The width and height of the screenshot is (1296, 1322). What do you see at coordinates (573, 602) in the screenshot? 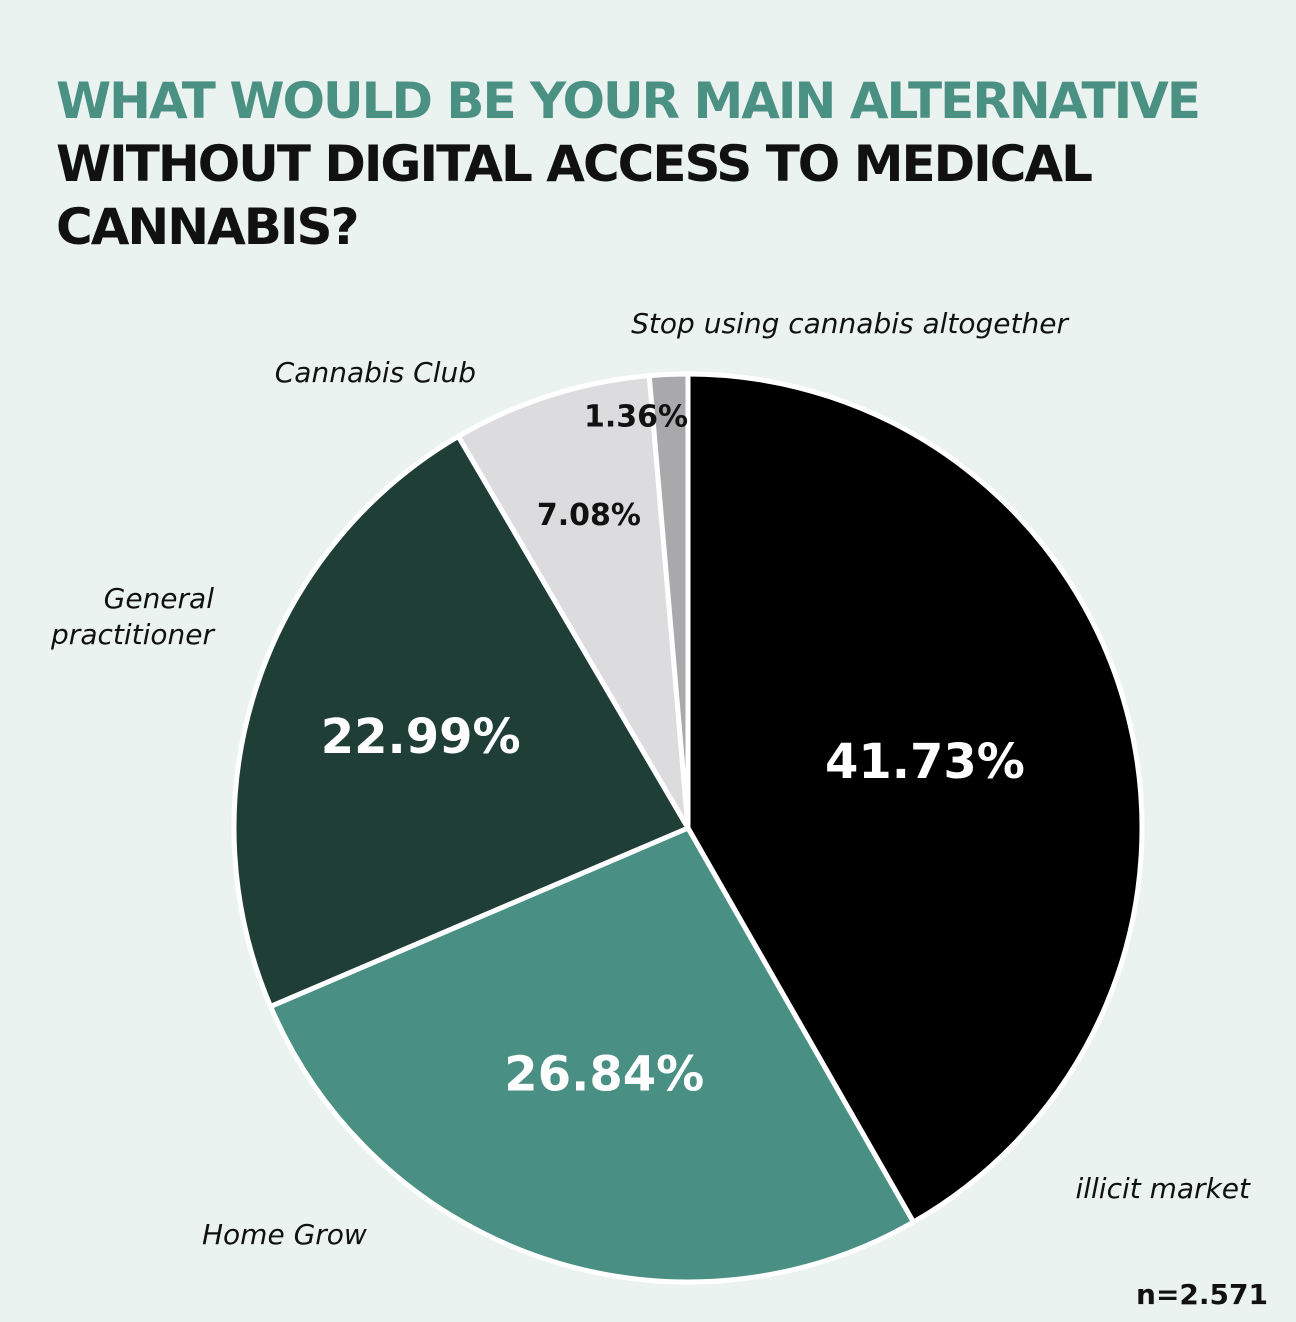
I see `pie-slice-cannabis-club` at bounding box center [573, 602].